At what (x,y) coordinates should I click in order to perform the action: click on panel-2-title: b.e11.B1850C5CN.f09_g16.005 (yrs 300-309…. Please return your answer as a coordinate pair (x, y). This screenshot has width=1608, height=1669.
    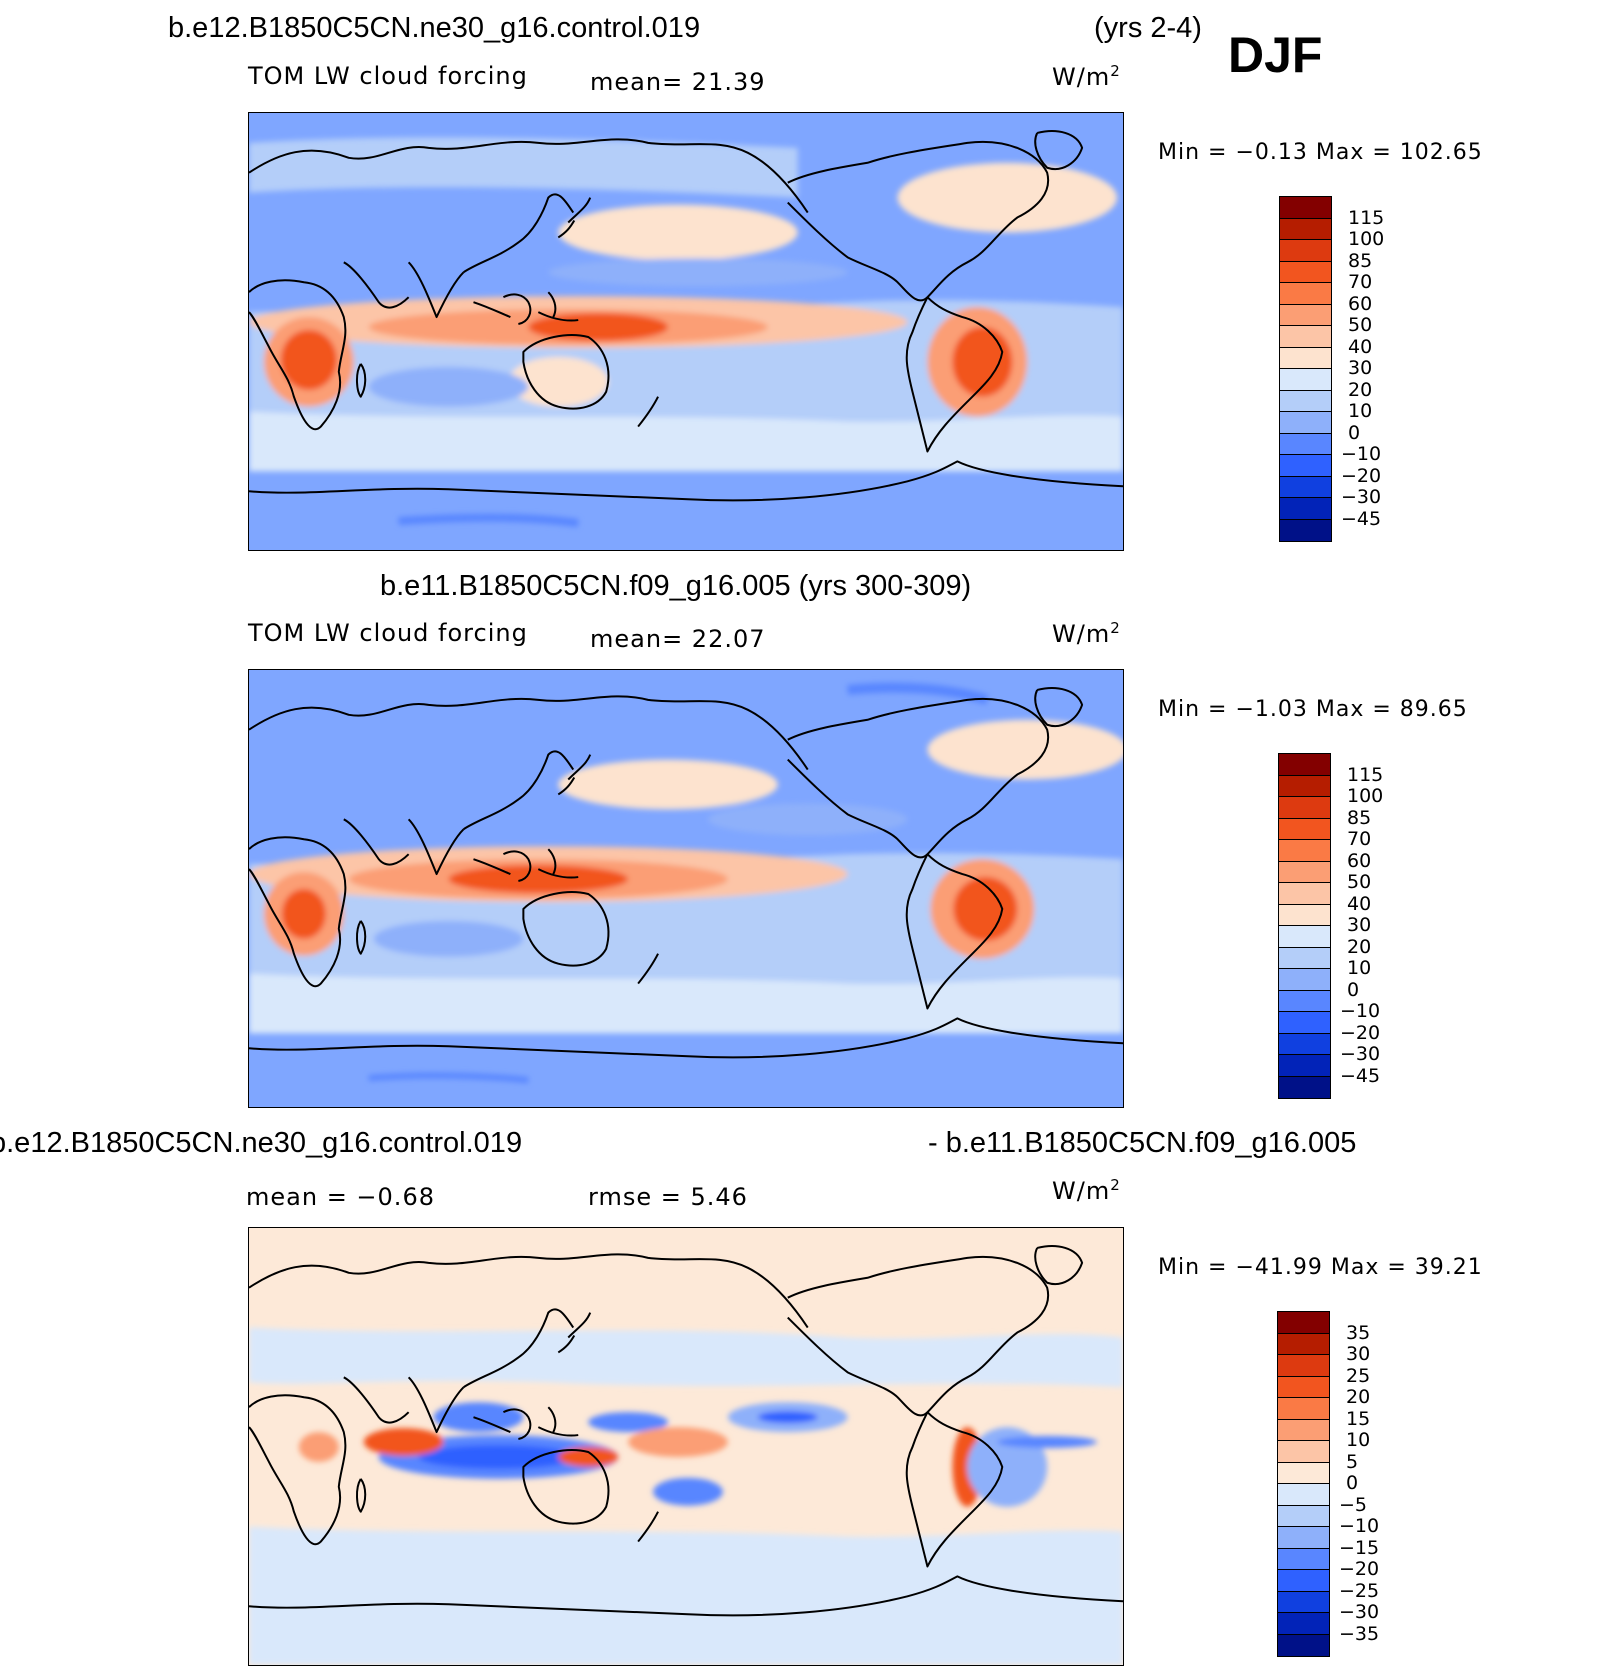
    Looking at the image, I should click on (676, 586).